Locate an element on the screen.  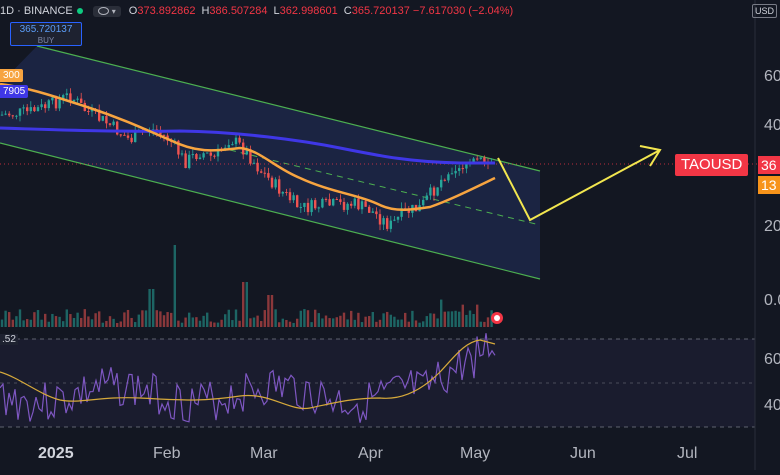
interval-exchange-label: 1D · BINANCE is located at coordinates (36, 11).